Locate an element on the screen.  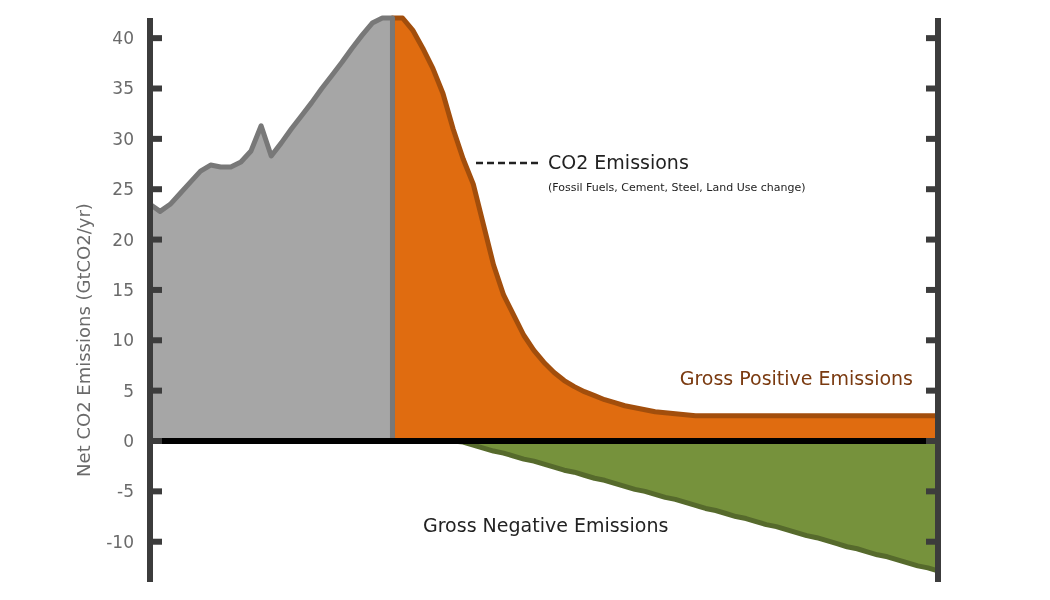
y-tick-label: 30 is located at coordinates (123, 138).